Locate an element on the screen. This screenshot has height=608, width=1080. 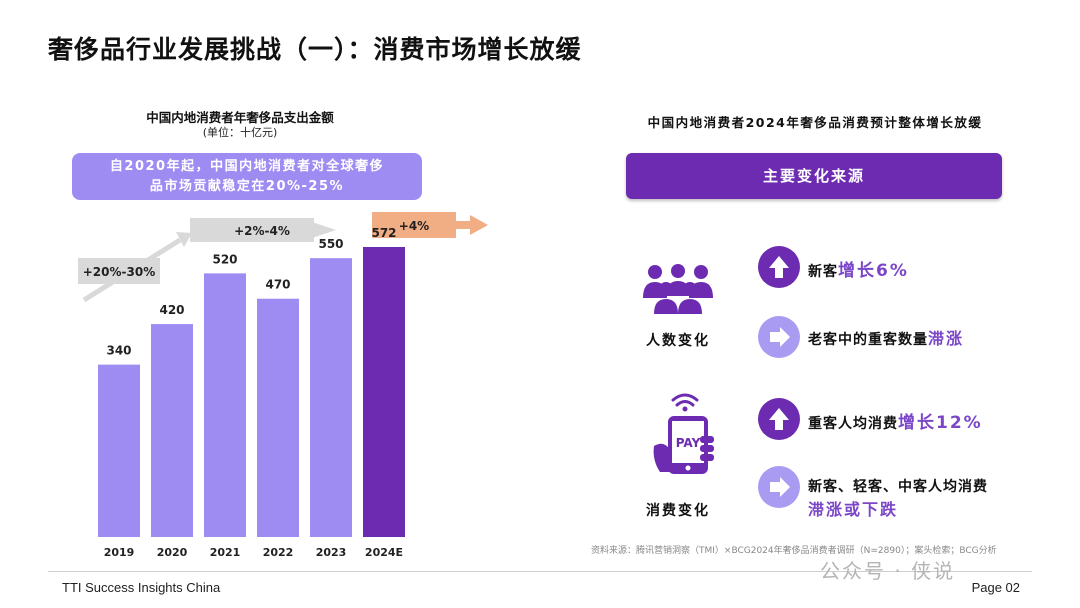
people-change-label: 人数变化 is located at coordinates (678, 341).